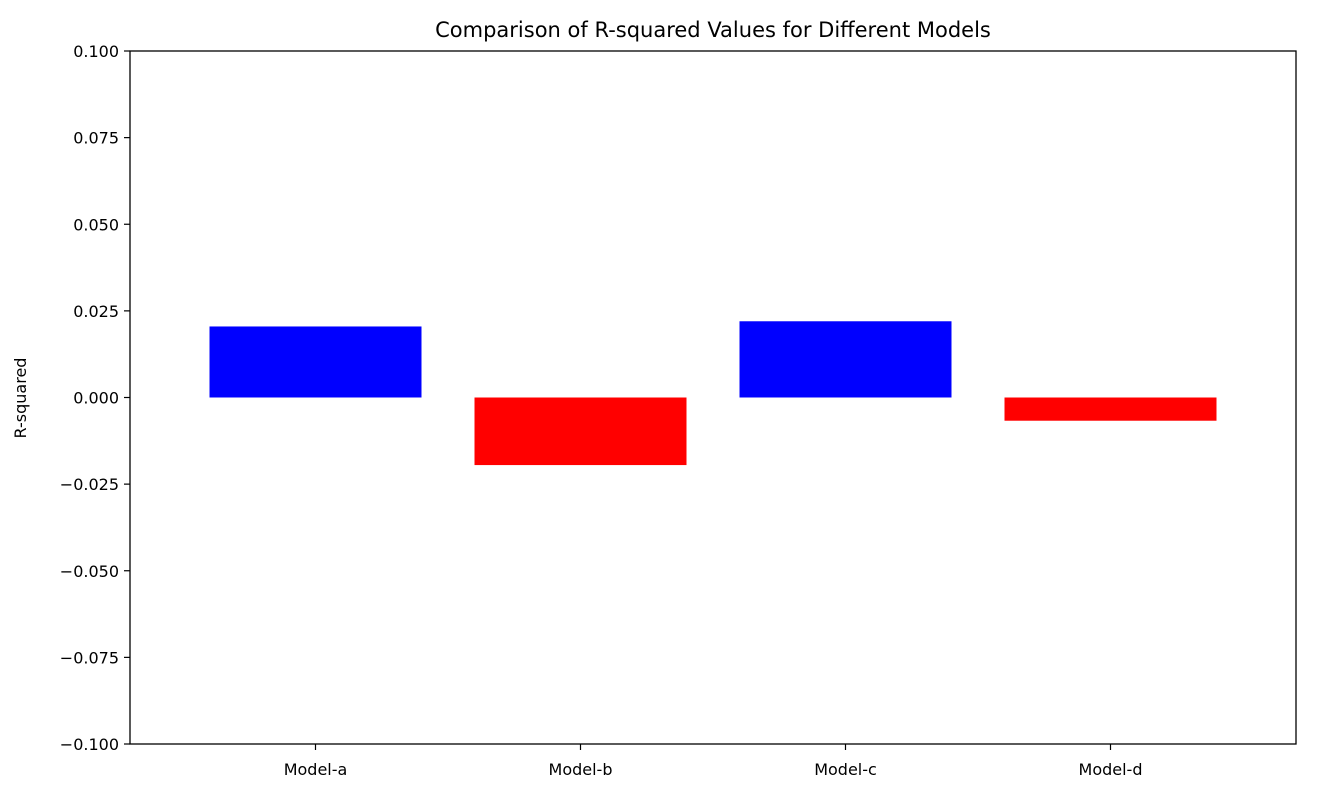 This screenshot has height=787, width=1335. What do you see at coordinates (89, 484) in the screenshot?
I see `y-tick-label: −0.025` at bounding box center [89, 484].